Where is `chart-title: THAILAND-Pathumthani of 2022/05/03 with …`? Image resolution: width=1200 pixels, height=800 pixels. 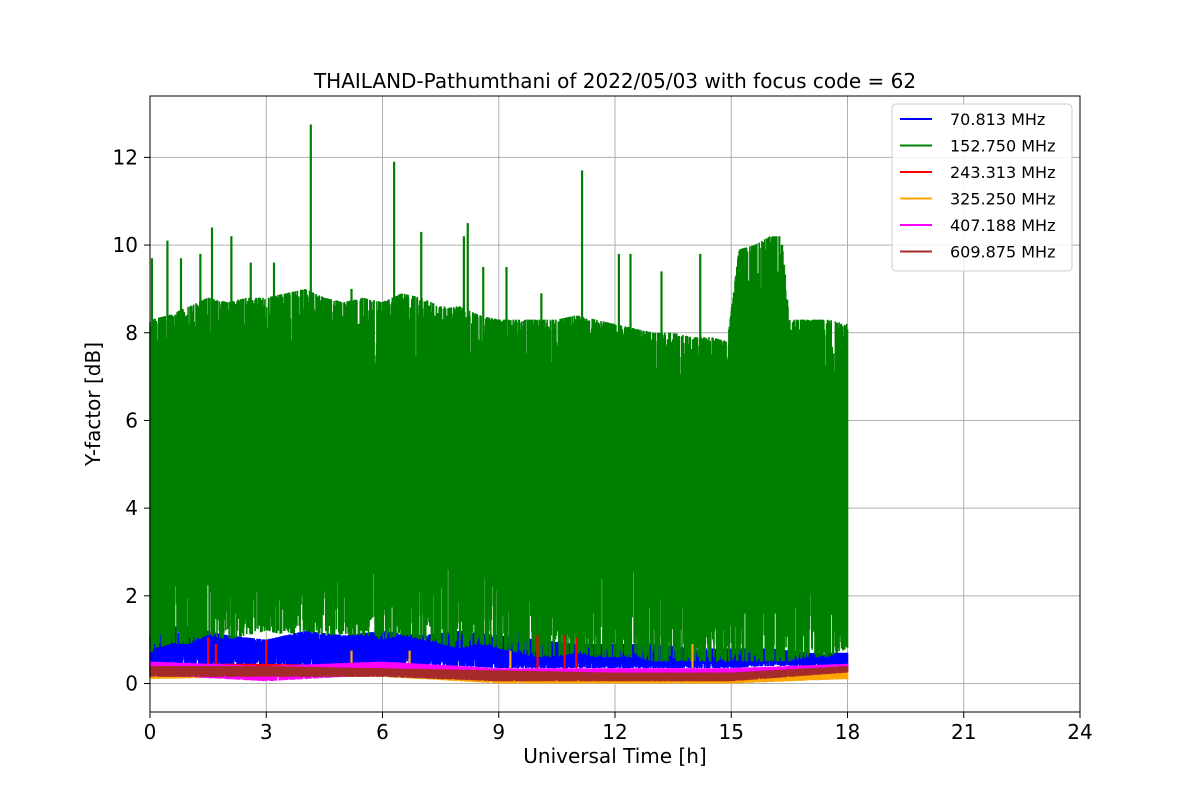
chart-title: THAILAND-Pathumthani of 2022/05/03 with … is located at coordinates (614, 81).